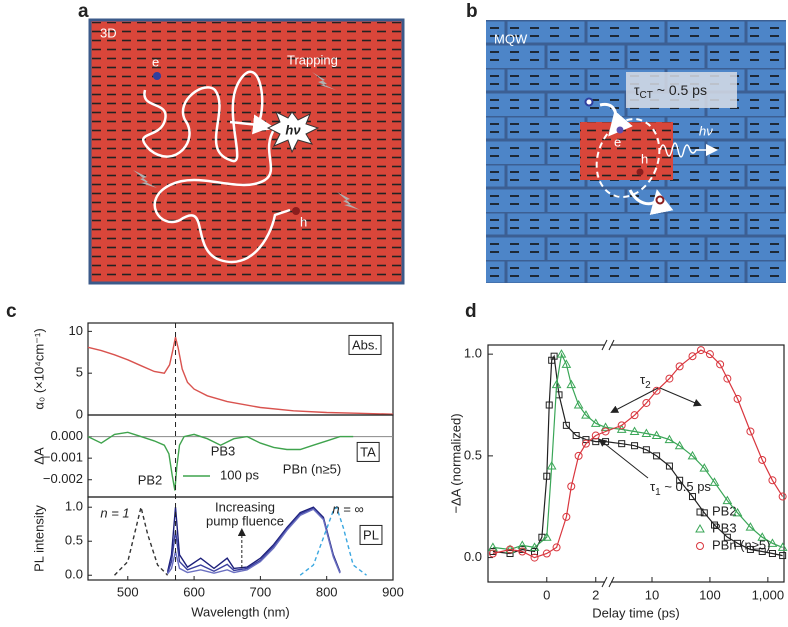 The width and height of the screenshot is (788, 627). Describe the element at coordinates (245, 520) in the screenshot. I see `annotation: pump fluence` at that location.